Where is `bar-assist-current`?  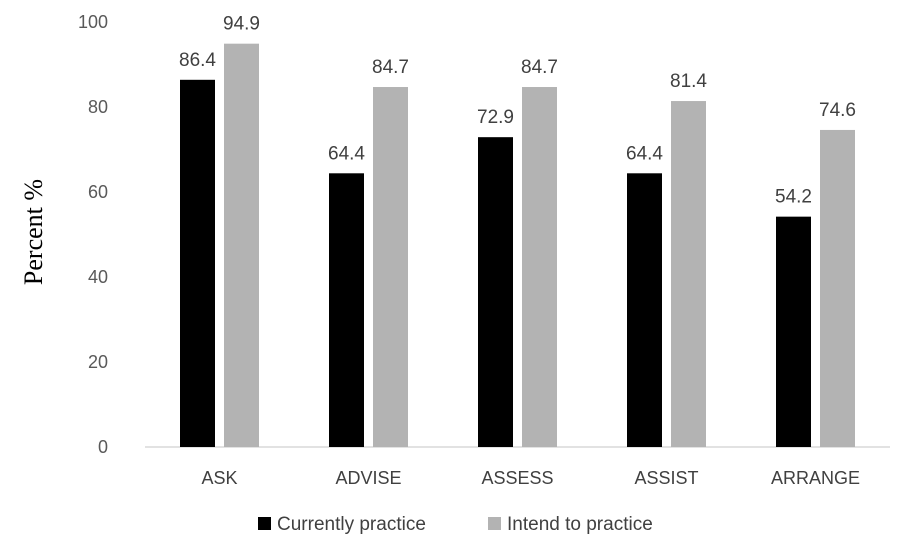 bar-assist-current is located at coordinates (644, 310).